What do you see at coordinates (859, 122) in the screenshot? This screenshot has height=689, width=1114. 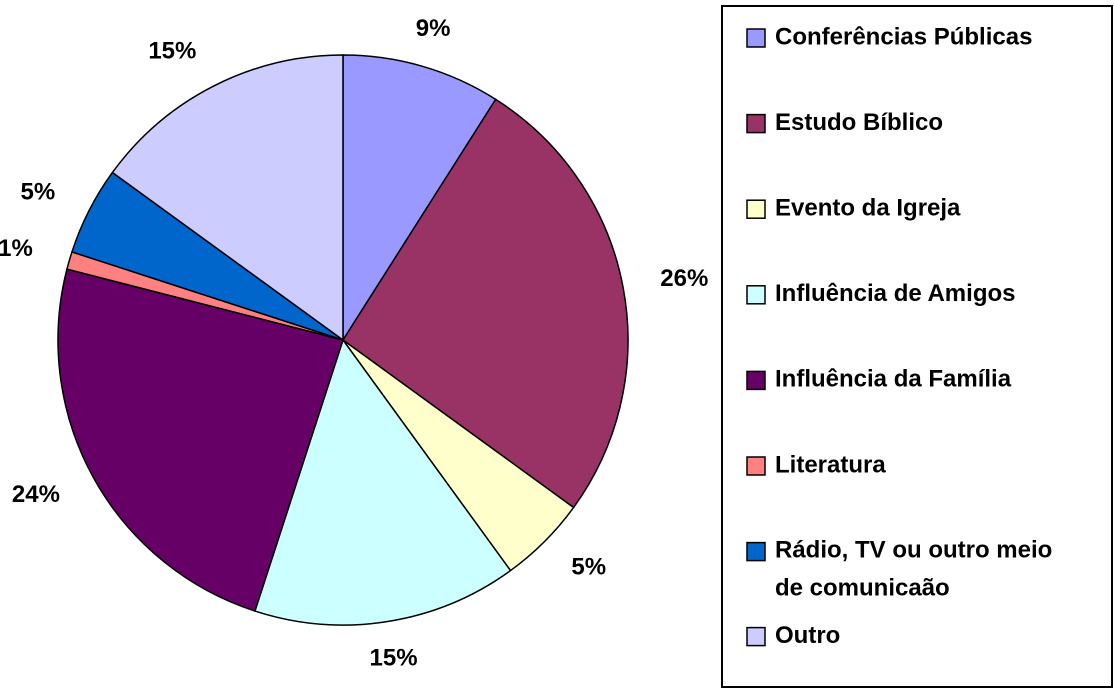 I see `legend-label: Estudo Bíblico` at bounding box center [859, 122].